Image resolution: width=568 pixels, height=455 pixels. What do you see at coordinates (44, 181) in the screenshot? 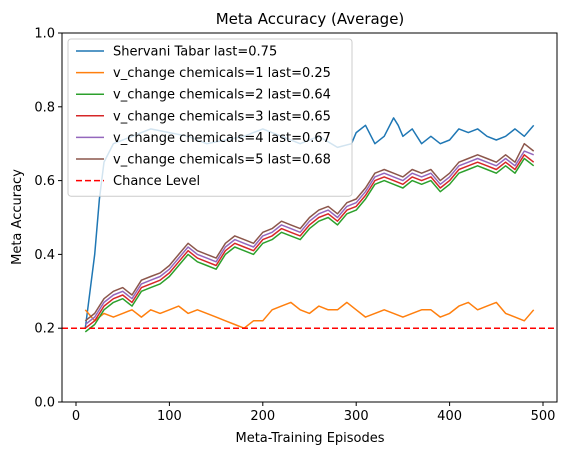
I see `y-tick-label: 0.6` at bounding box center [44, 181].